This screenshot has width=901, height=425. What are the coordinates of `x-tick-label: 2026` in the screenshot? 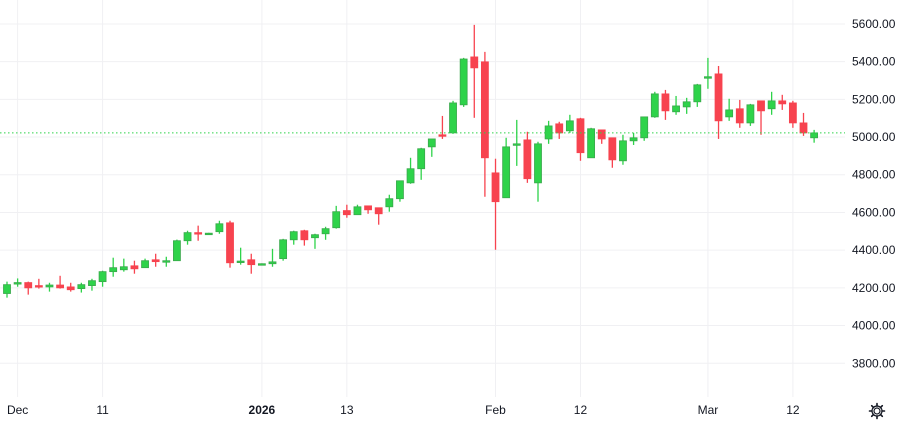 It's located at (262, 410).